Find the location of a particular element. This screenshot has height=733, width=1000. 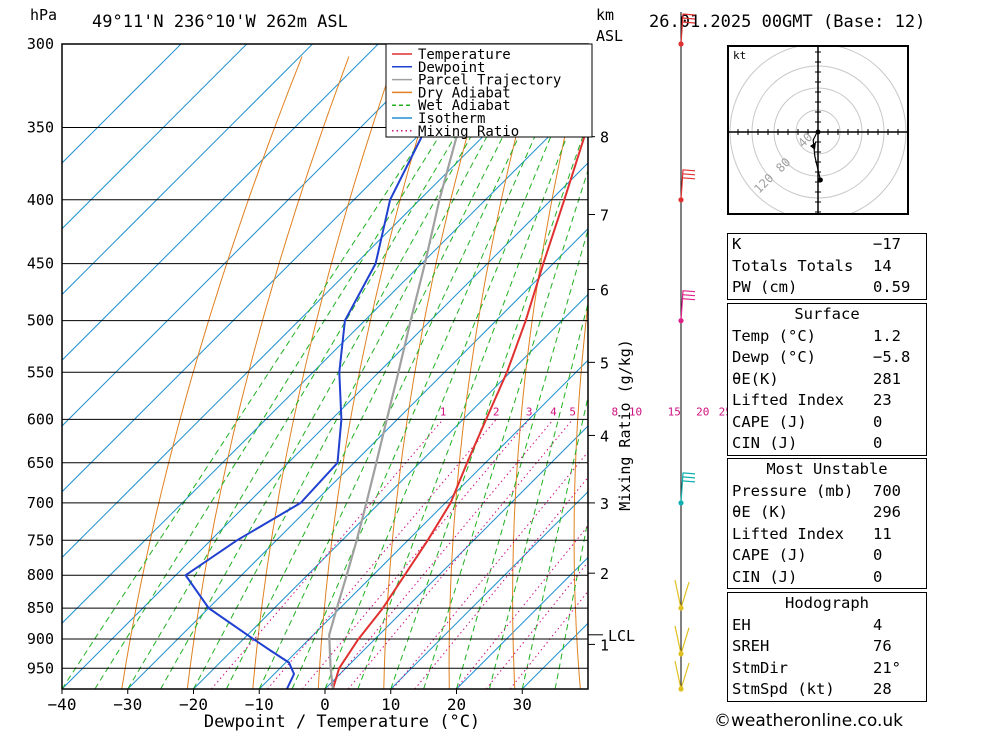

mixing-ratio-label: 20 is located at coordinates (702, 411).